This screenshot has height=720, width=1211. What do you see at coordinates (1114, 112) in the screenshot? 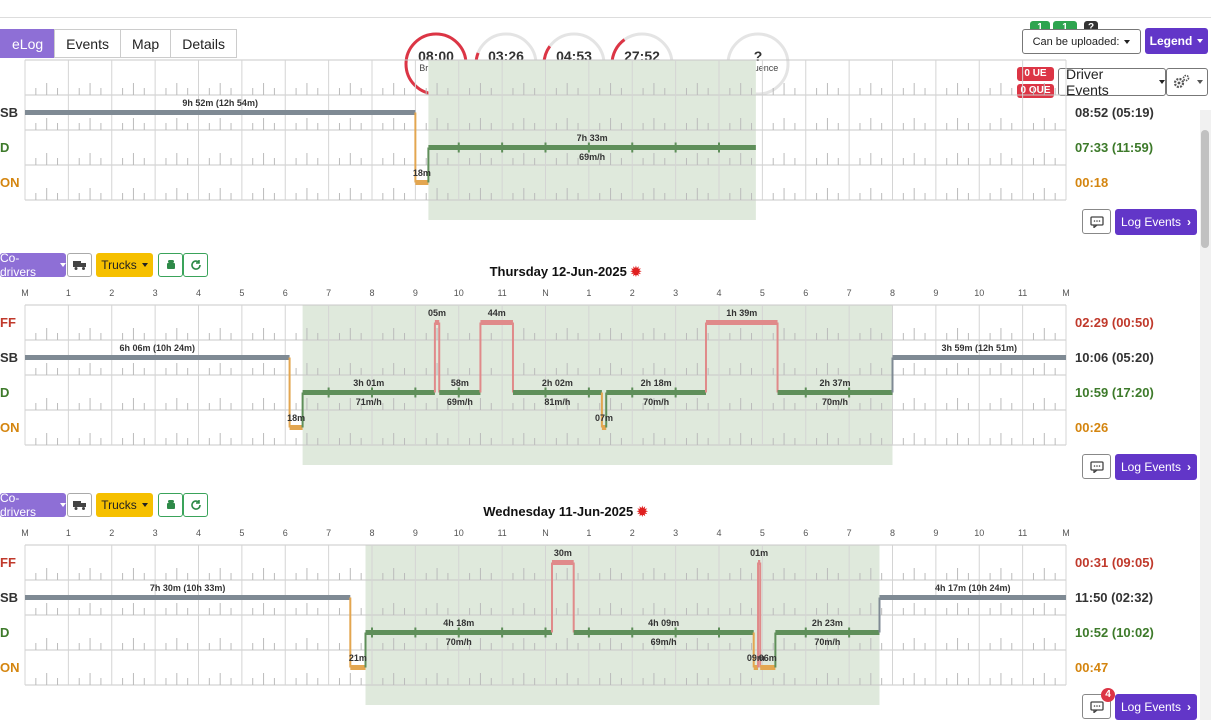
I see `status-total: 08:52 (05:19)` at bounding box center [1114, 112].